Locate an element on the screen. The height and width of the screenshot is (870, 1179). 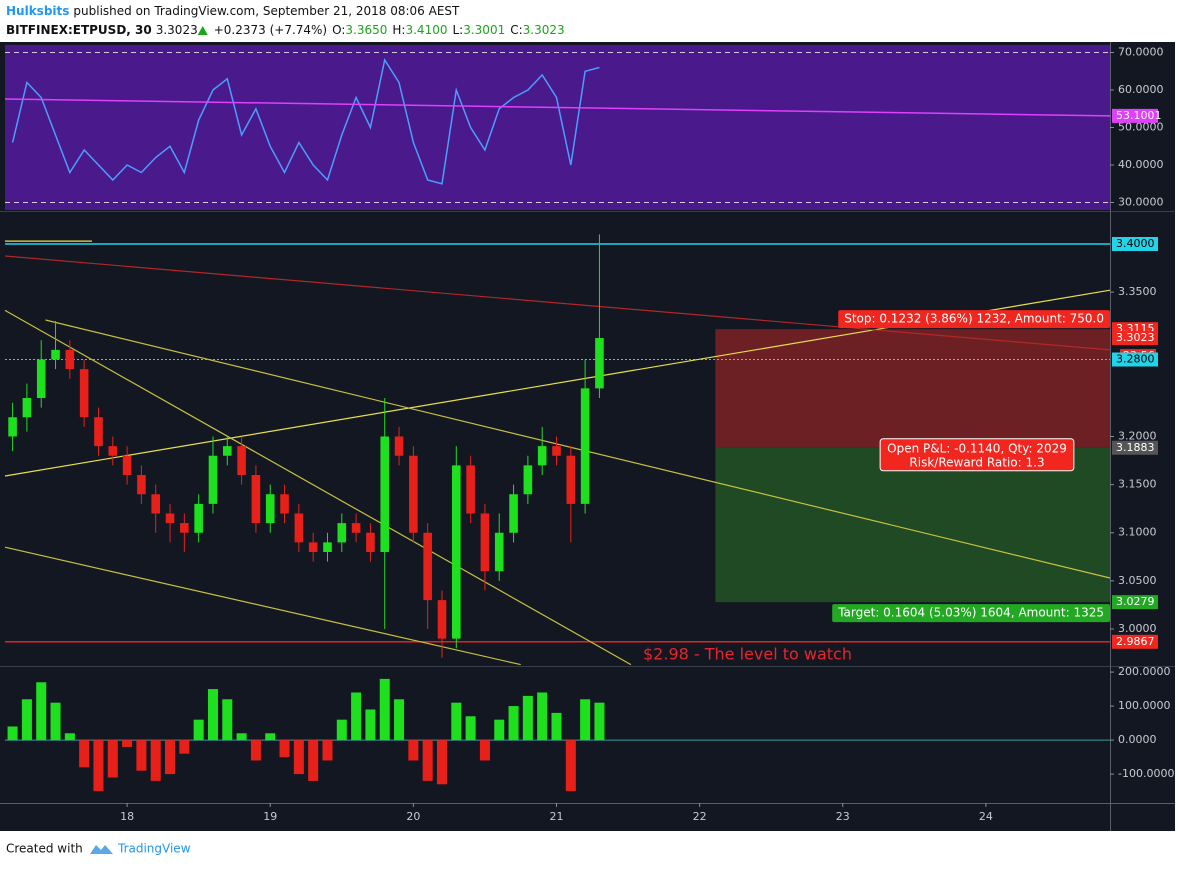
change: +0.2373 (+7.74%) is located at coordinates (270, 30).